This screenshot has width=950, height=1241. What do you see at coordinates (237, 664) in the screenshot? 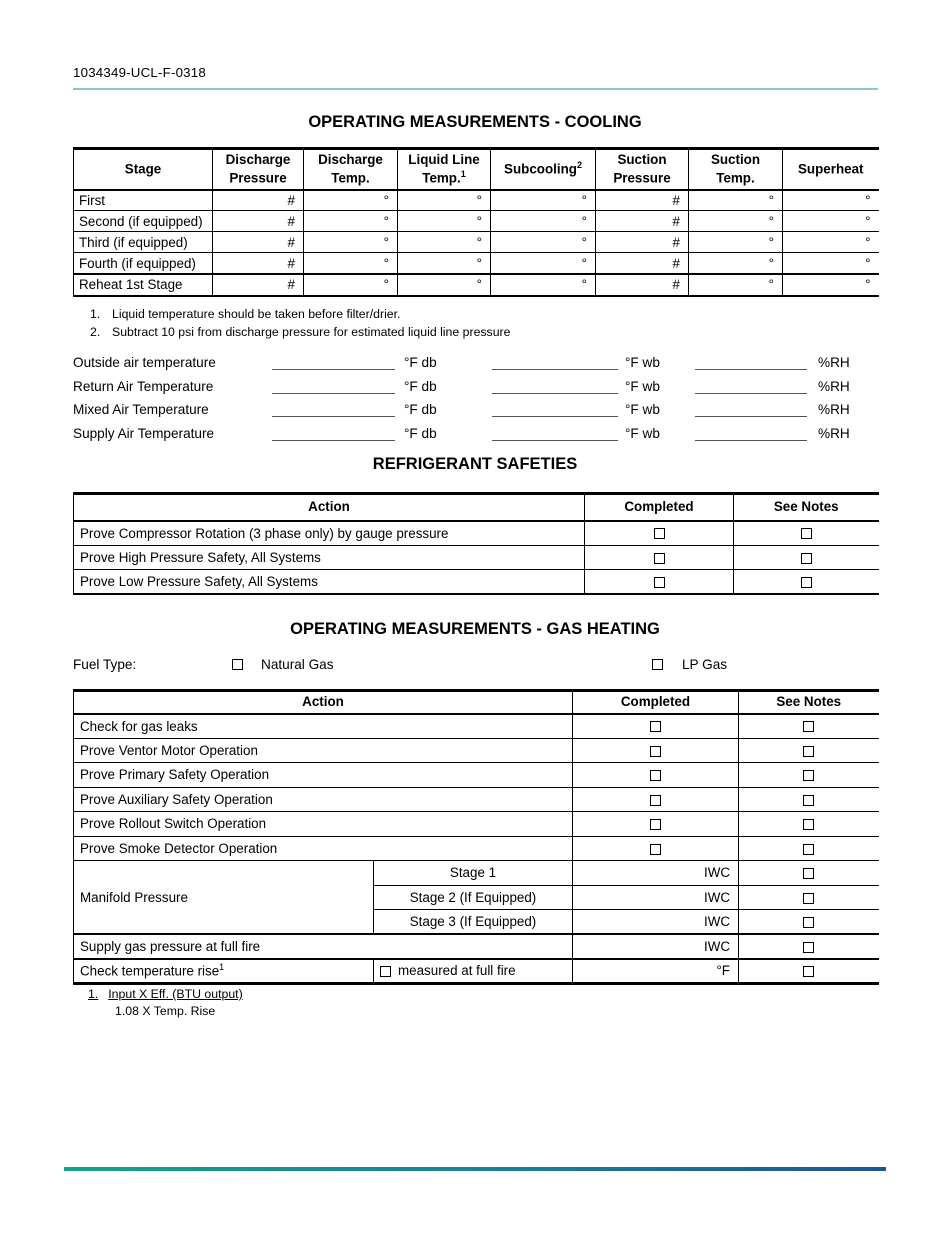
I see `natural-gas-checkbox` at bounding box center [237, 664].